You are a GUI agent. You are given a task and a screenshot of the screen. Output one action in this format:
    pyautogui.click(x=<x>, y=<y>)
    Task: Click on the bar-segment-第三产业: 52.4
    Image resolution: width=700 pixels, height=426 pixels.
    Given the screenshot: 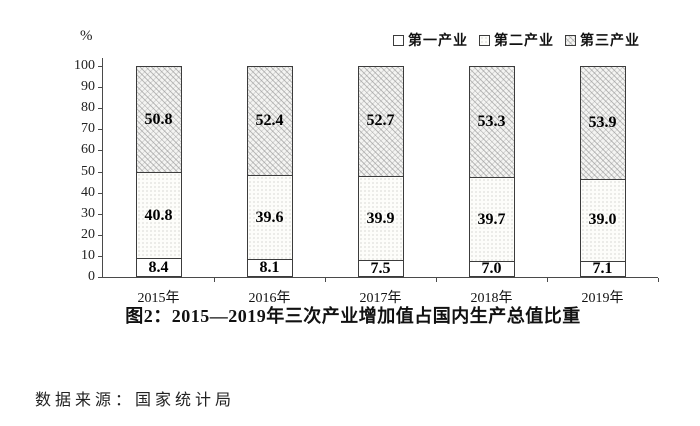 What is the action you would take?
    pyautogui.click(x=269, y=121)
    